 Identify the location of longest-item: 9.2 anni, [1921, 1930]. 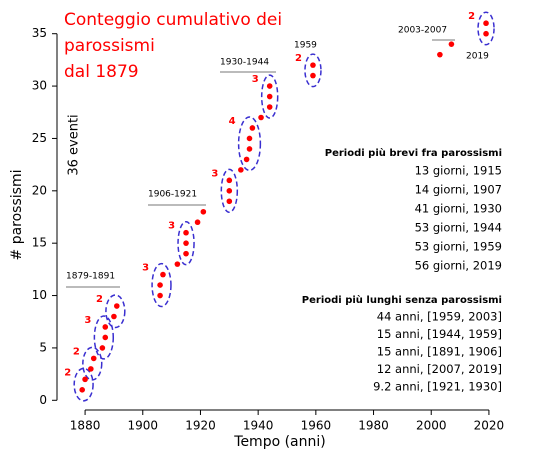
(437, 387).